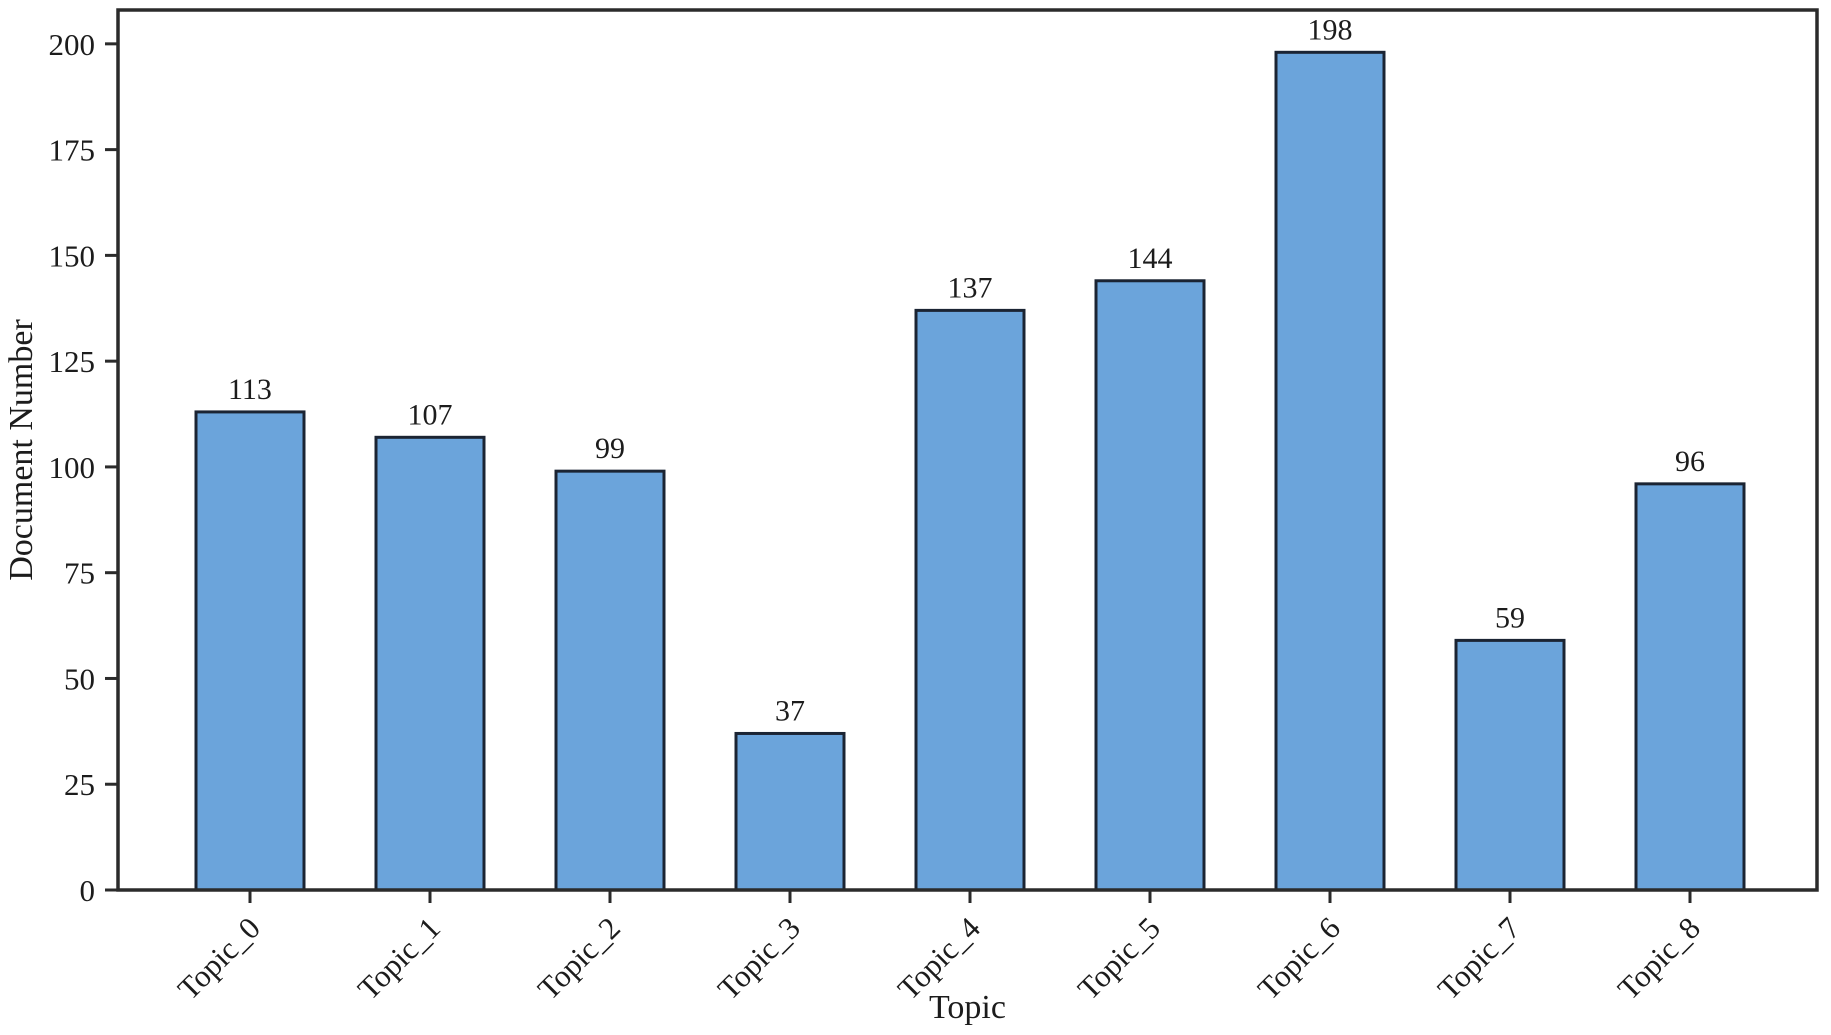 Image resolution: width=1831 pixels, height=1035 pixels. What do you see at coordinates (72, 44) in the screenshot?
I see `y-tick-label: 200` at bounding box center [72, 44].